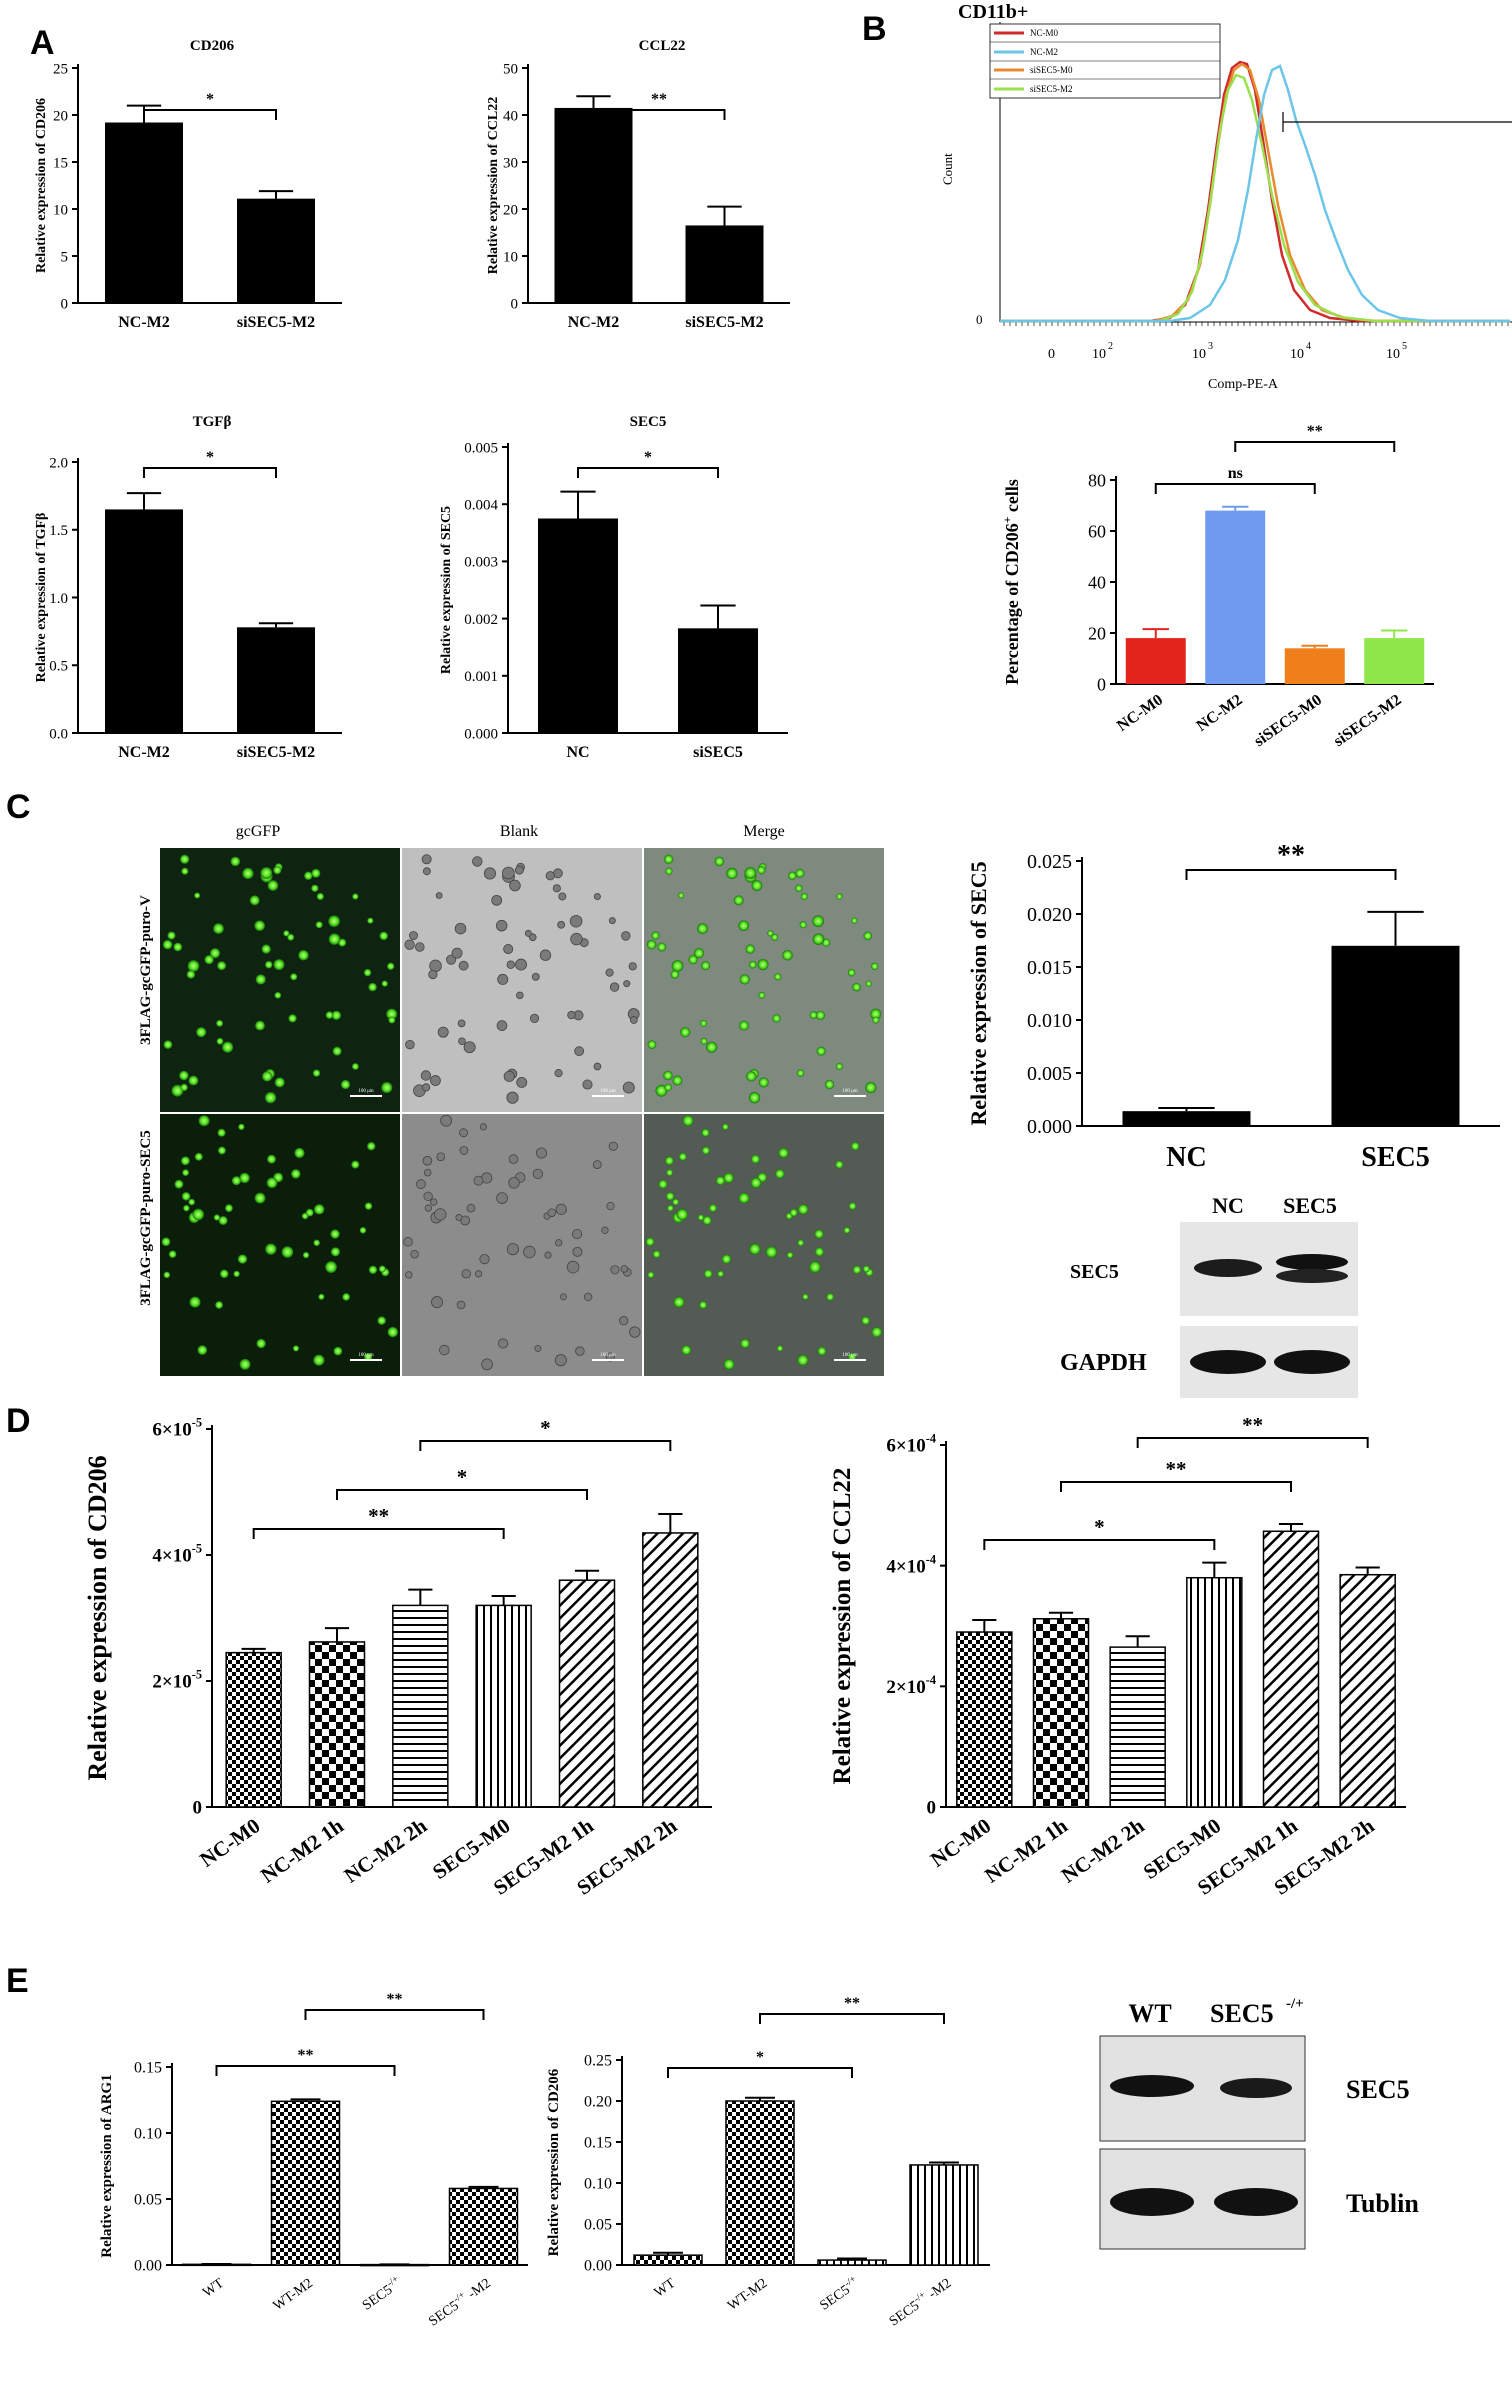 The height and width of the screenshot is (2390, 1512). Describe the element at coordinates (763, 831) in the screenshot. I see `micro-col-merge: Merge` at that location.